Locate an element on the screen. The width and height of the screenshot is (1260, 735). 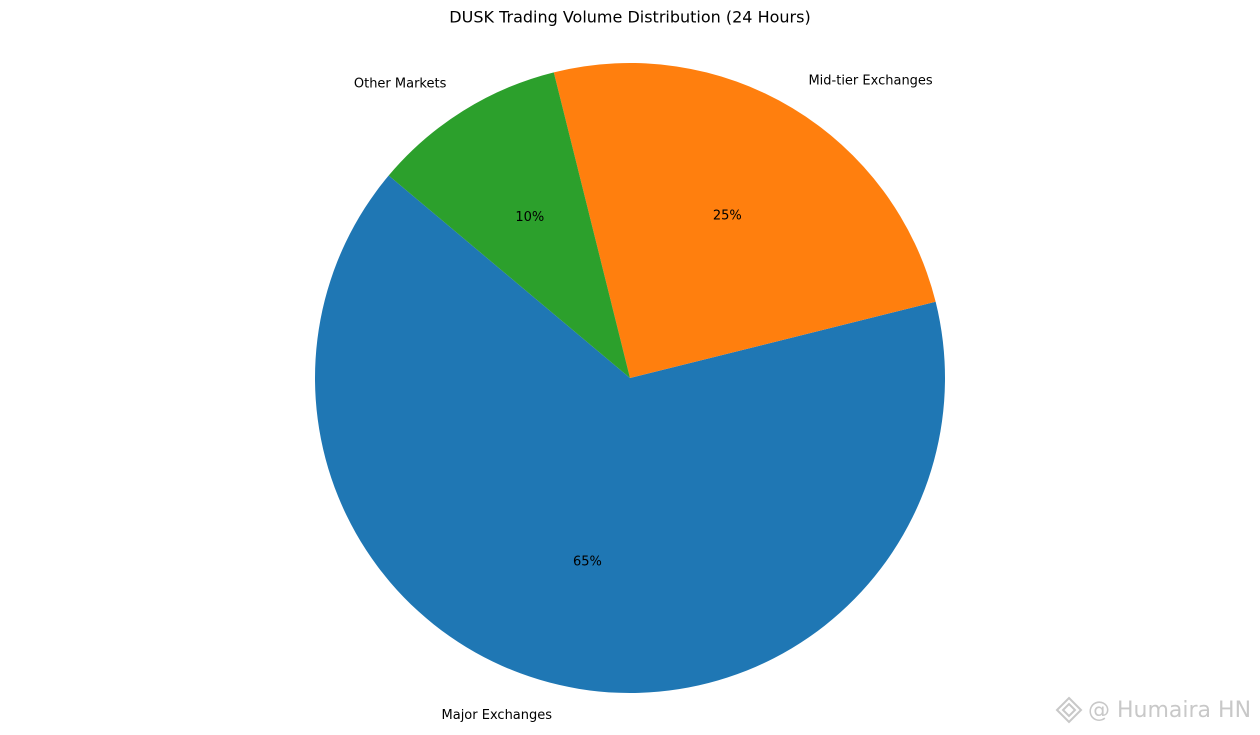
watermark: @ Humaira HN is located at coordinates (1169, 710).